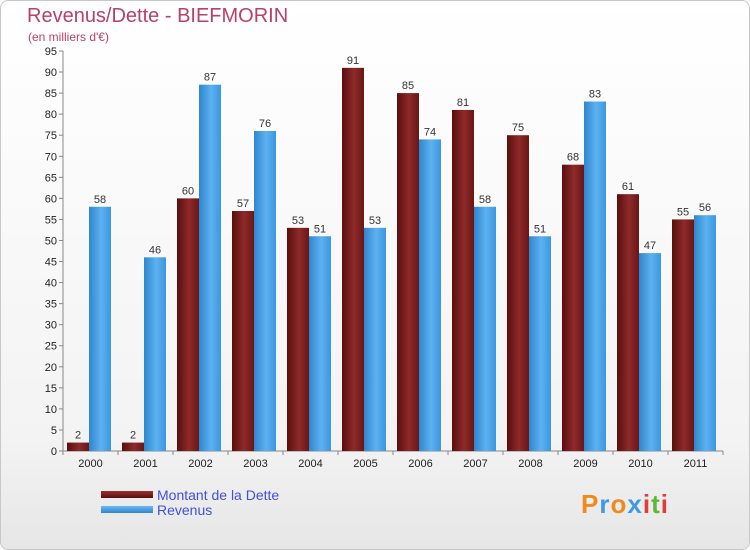  Describe the element at coordinates (51, 178) in the screenshot. I see `y-tick-label: 65` at that location.